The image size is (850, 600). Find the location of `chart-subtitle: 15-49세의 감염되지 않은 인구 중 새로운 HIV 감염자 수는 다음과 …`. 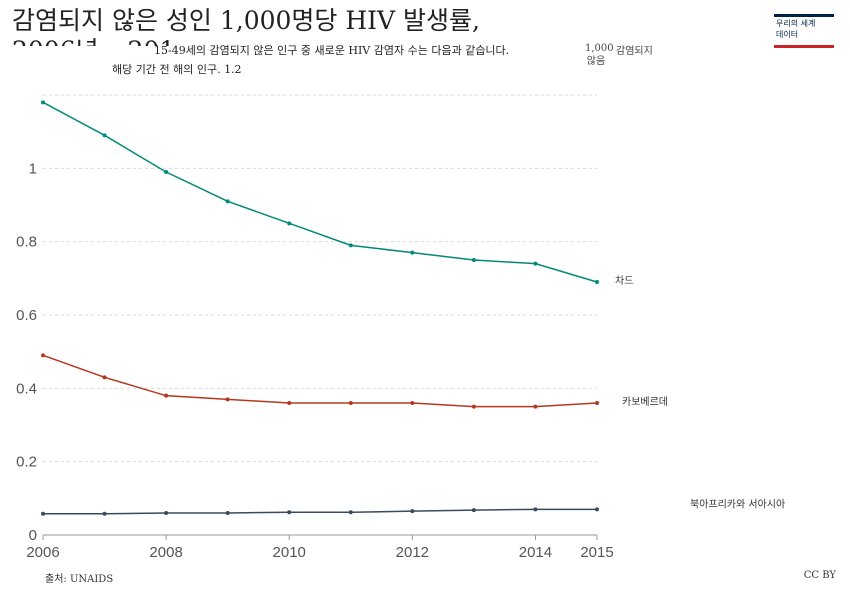

chart-subtitle: 15-49세의 감염되지 않은 인구 중 새로운 HIV 감염자 수는 다음과 … is located at coordinates (332, 50).